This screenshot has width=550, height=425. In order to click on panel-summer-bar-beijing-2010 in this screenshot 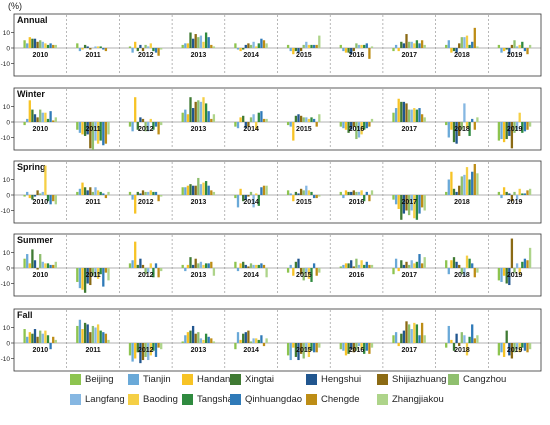, I will do `click(24, 263)`.